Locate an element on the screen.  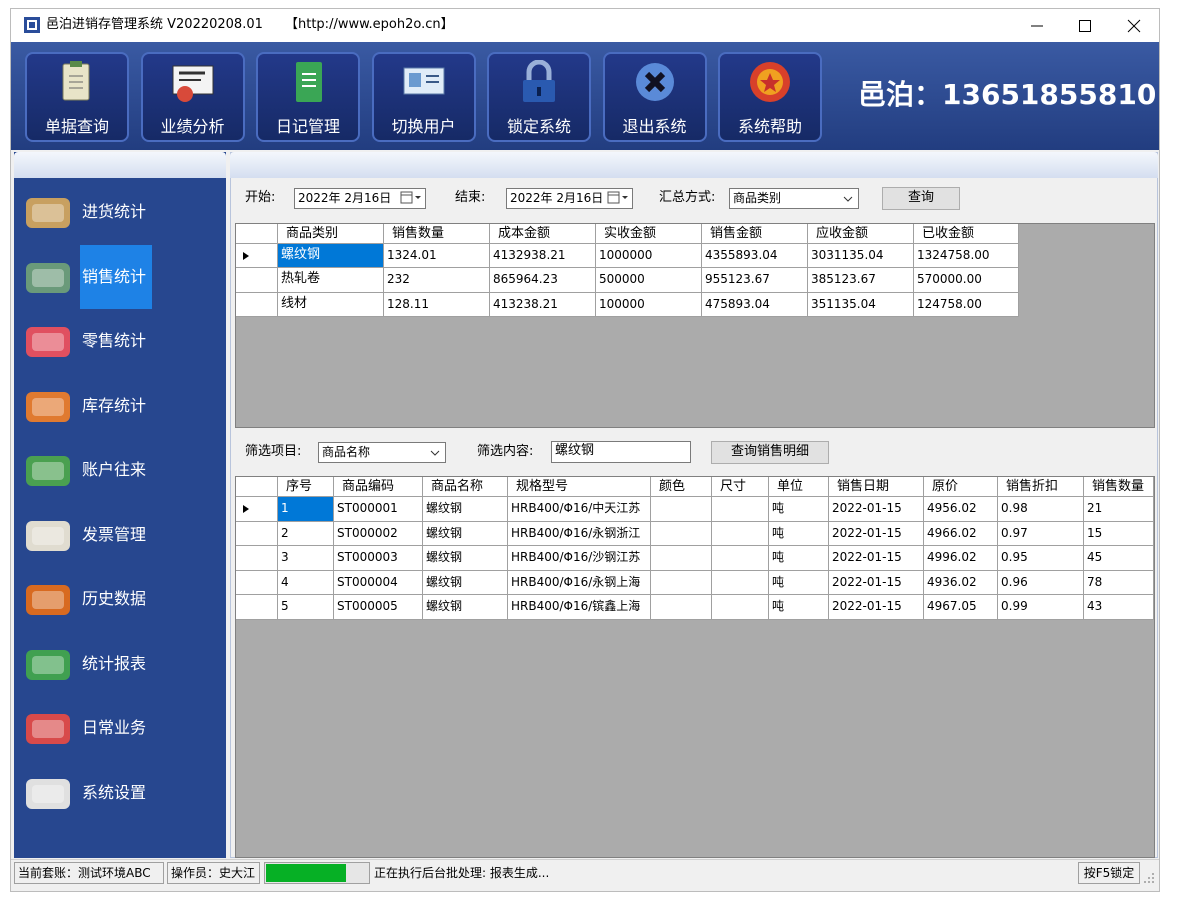
table-cell: 43 is located at coordinates (1119, 607).